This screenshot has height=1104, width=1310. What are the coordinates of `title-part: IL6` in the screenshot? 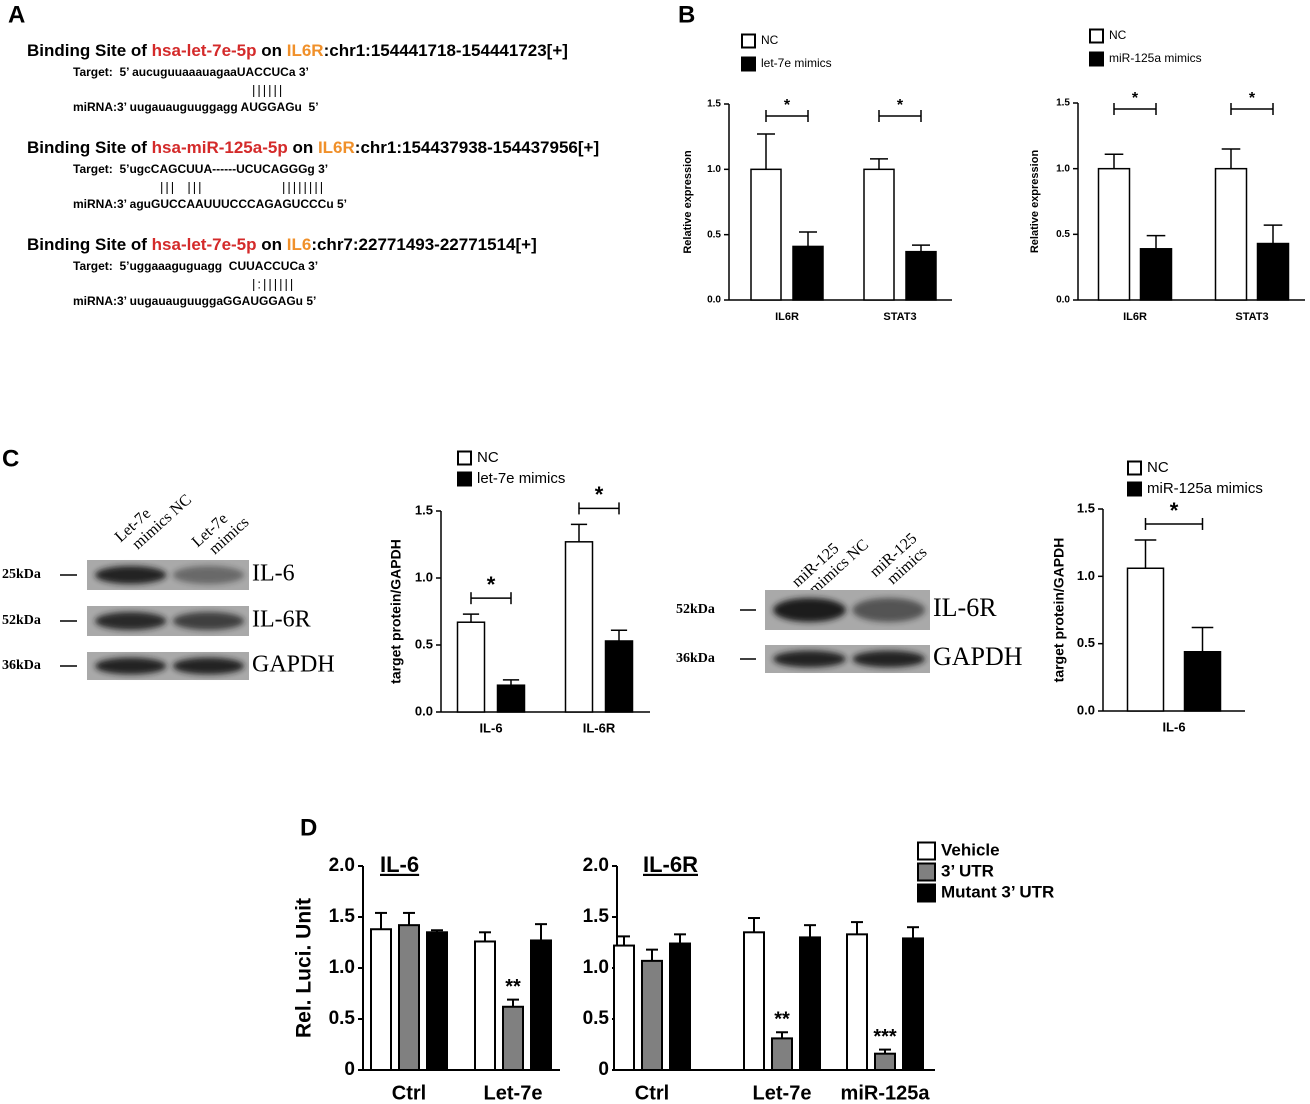 It's located at (299, 244).